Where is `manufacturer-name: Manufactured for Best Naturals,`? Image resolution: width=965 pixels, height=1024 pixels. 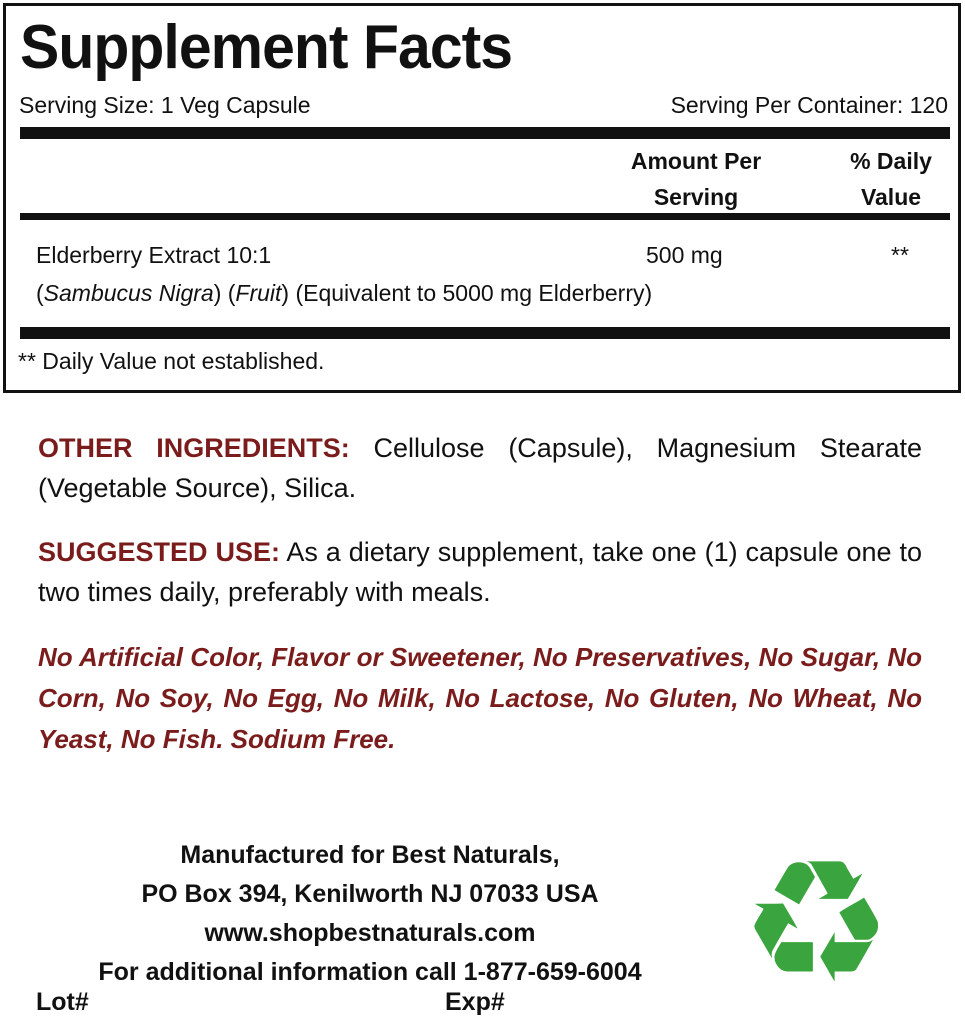
manufacturer-name: Manufactured for Best Naturals, is located at coordinates (370, 855).